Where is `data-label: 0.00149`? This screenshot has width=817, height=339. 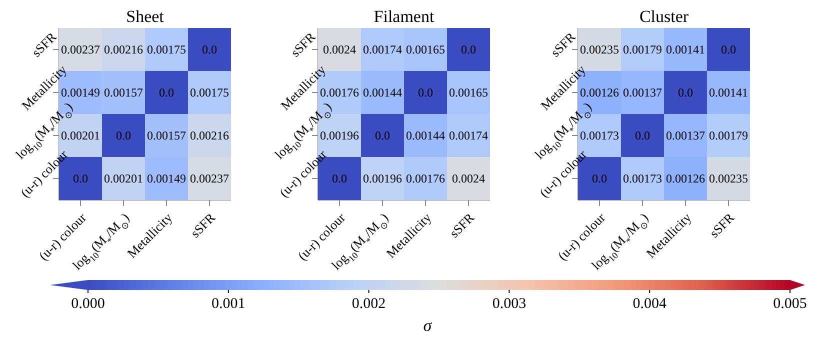 data-label: 0.00149 is located at coordinates (166, 179).